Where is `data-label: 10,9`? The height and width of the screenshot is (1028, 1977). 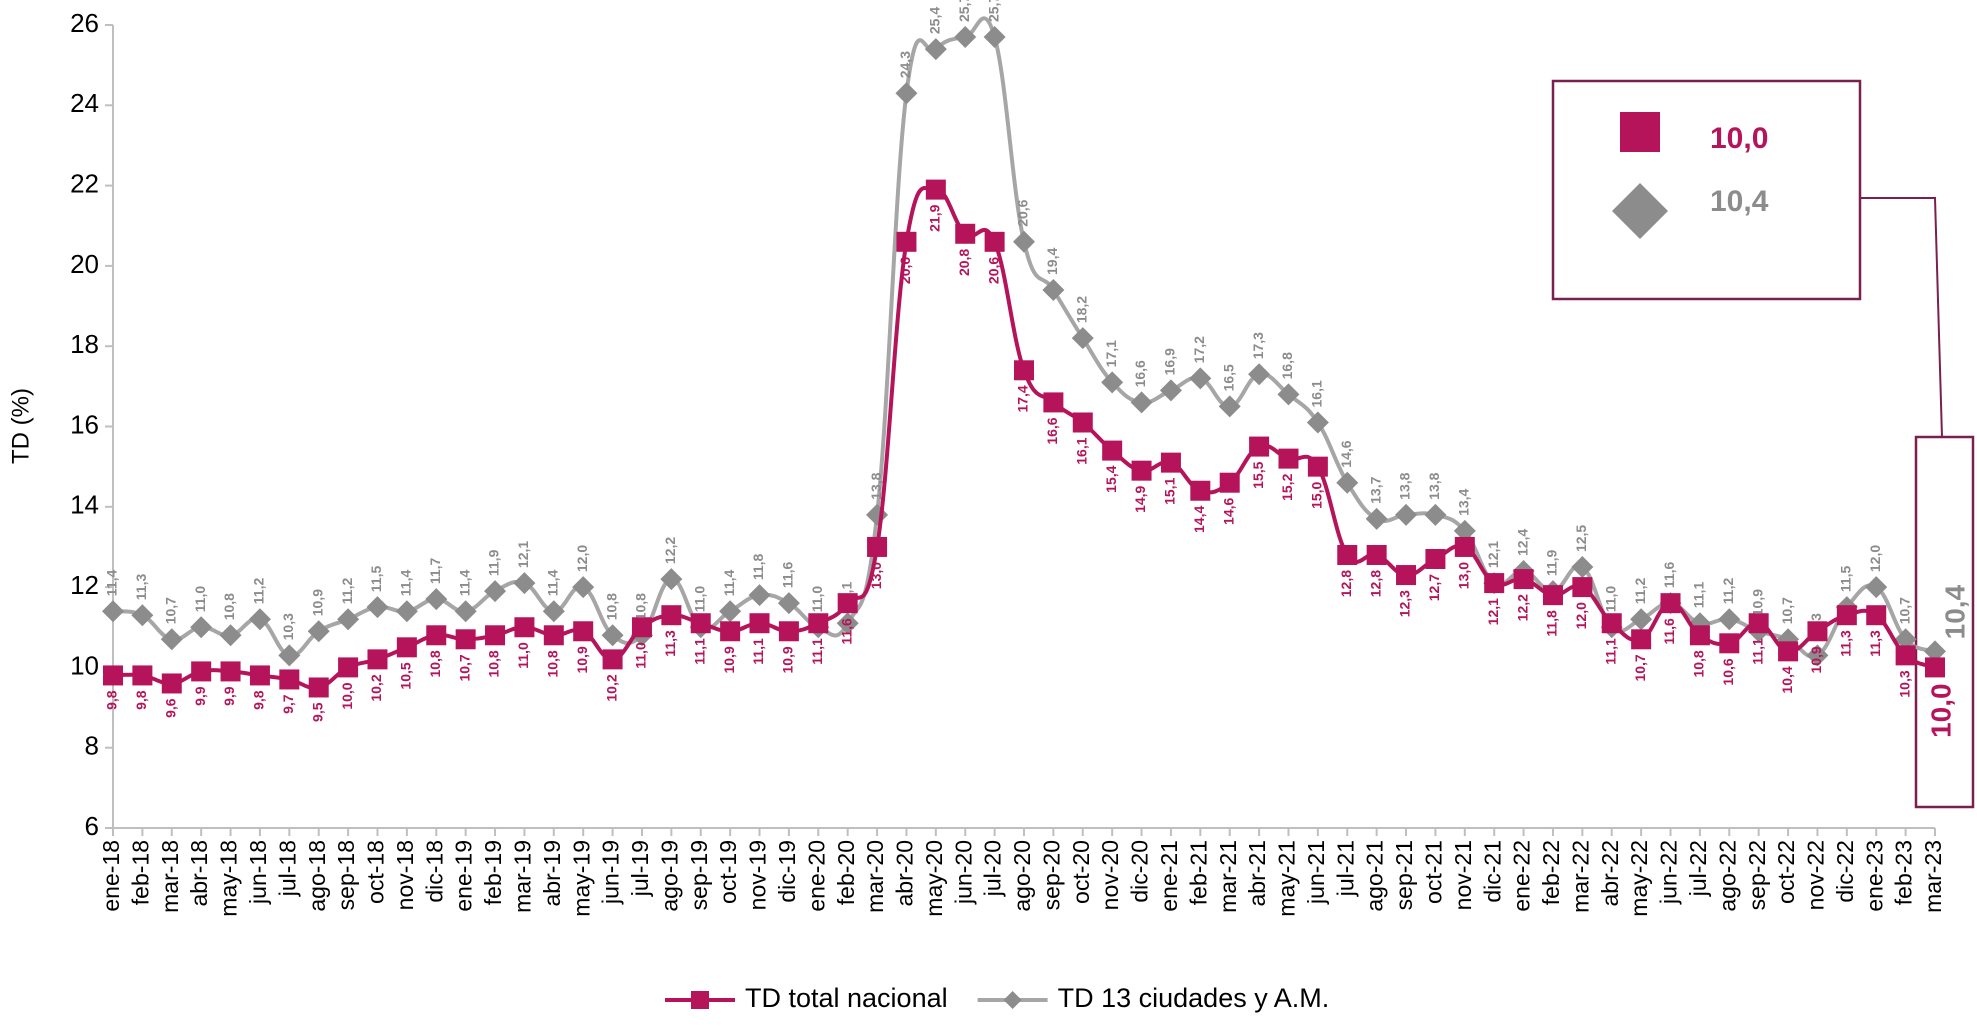 data-label: 10,9 is located at coordinates (788, 659).